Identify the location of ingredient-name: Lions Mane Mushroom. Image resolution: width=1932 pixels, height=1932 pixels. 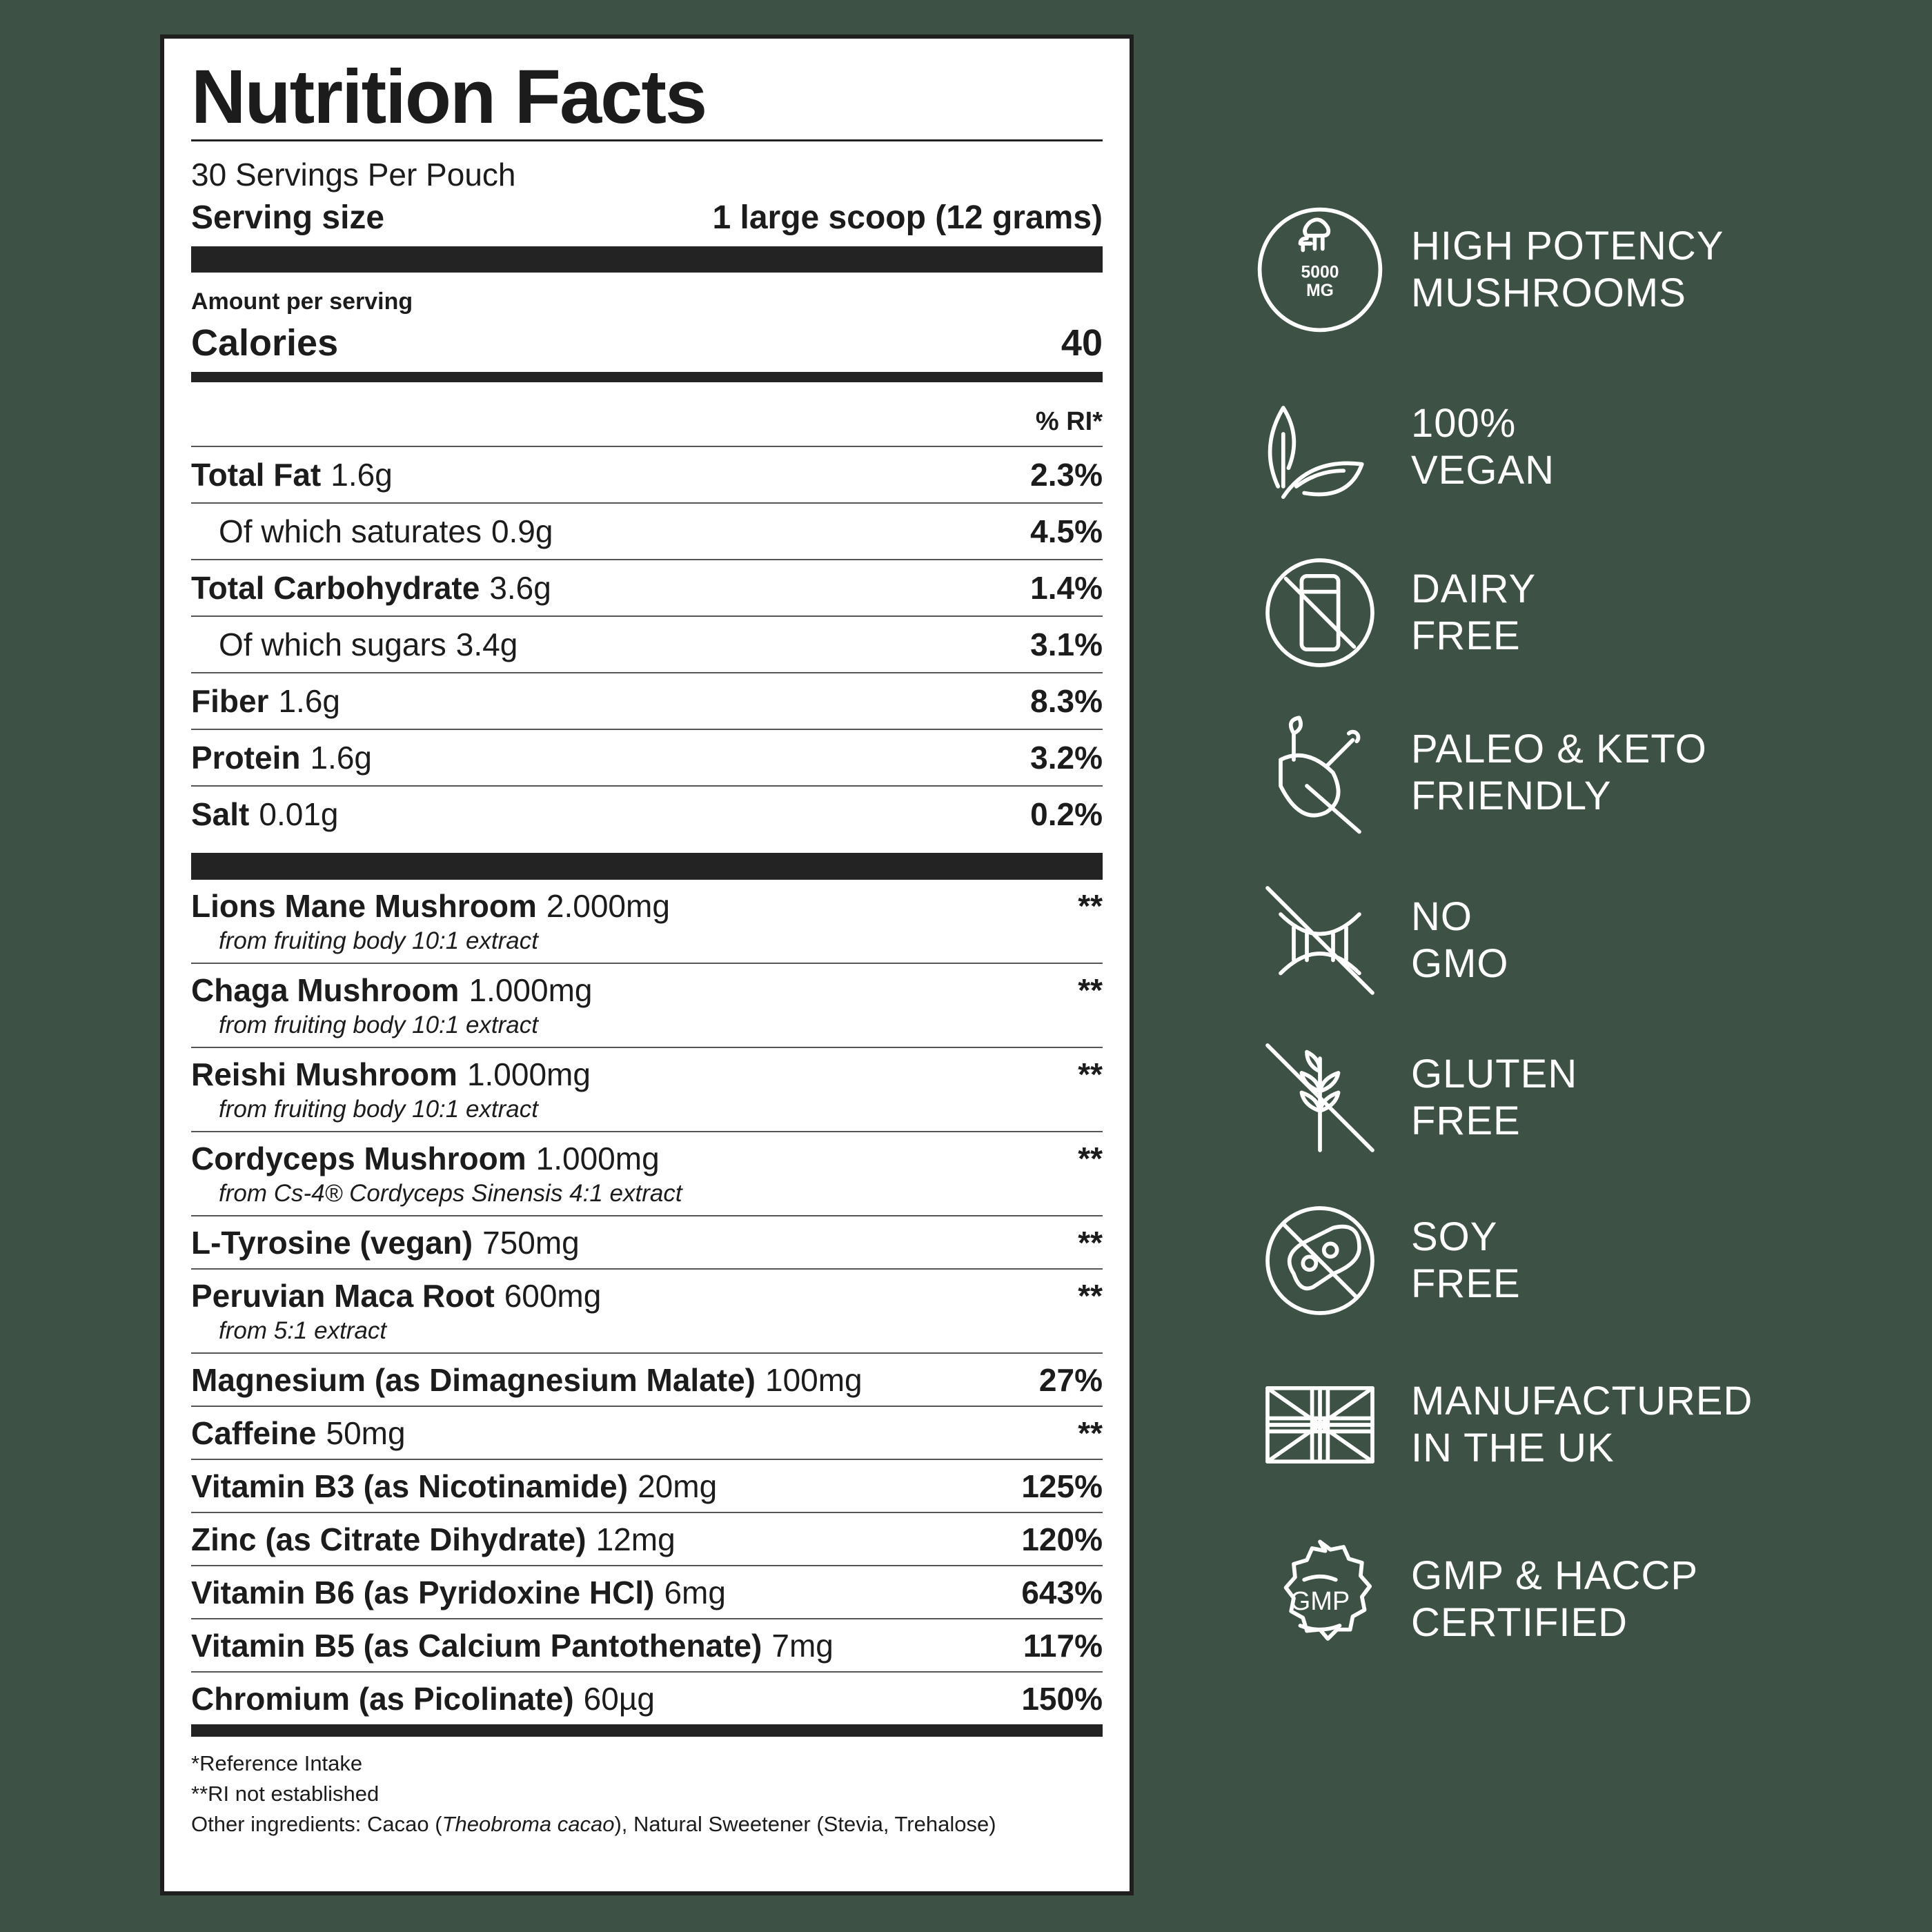
(364, 906).